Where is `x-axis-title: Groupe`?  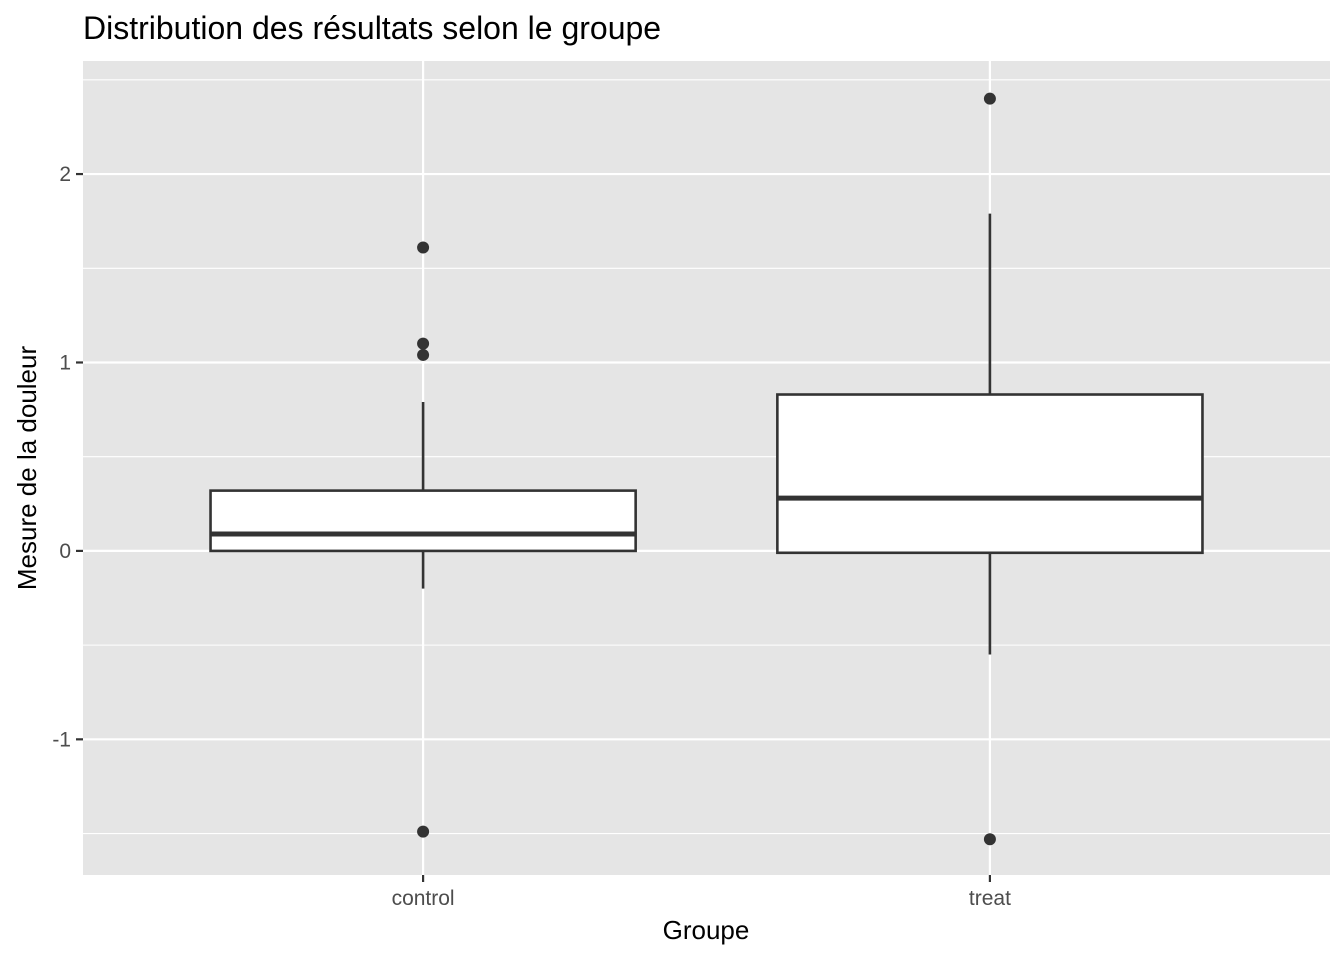
x-axis-title: Groupe is located at coordinates (706, 930).